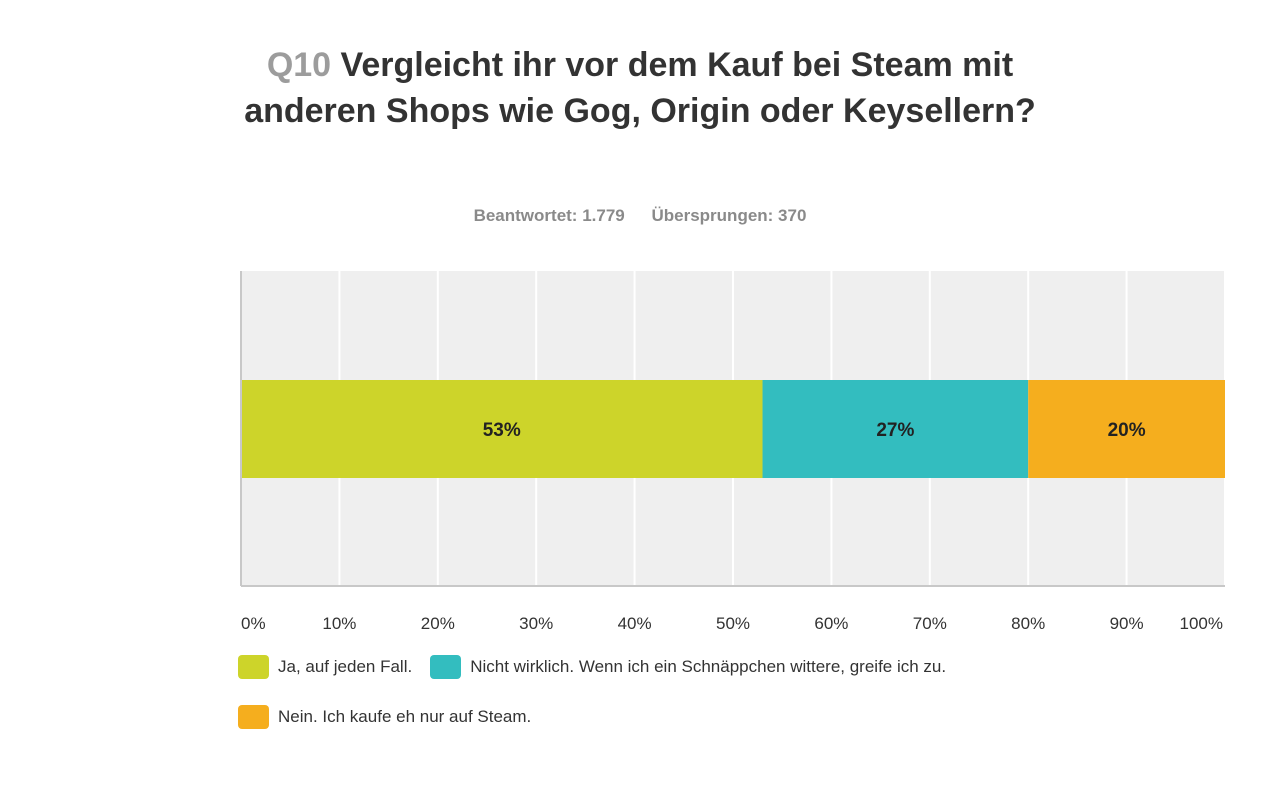  What do you see at coordinates (930, 623) in the screenshot?
I see `x-tick-label: 70%` at bounding box center [930, 623].